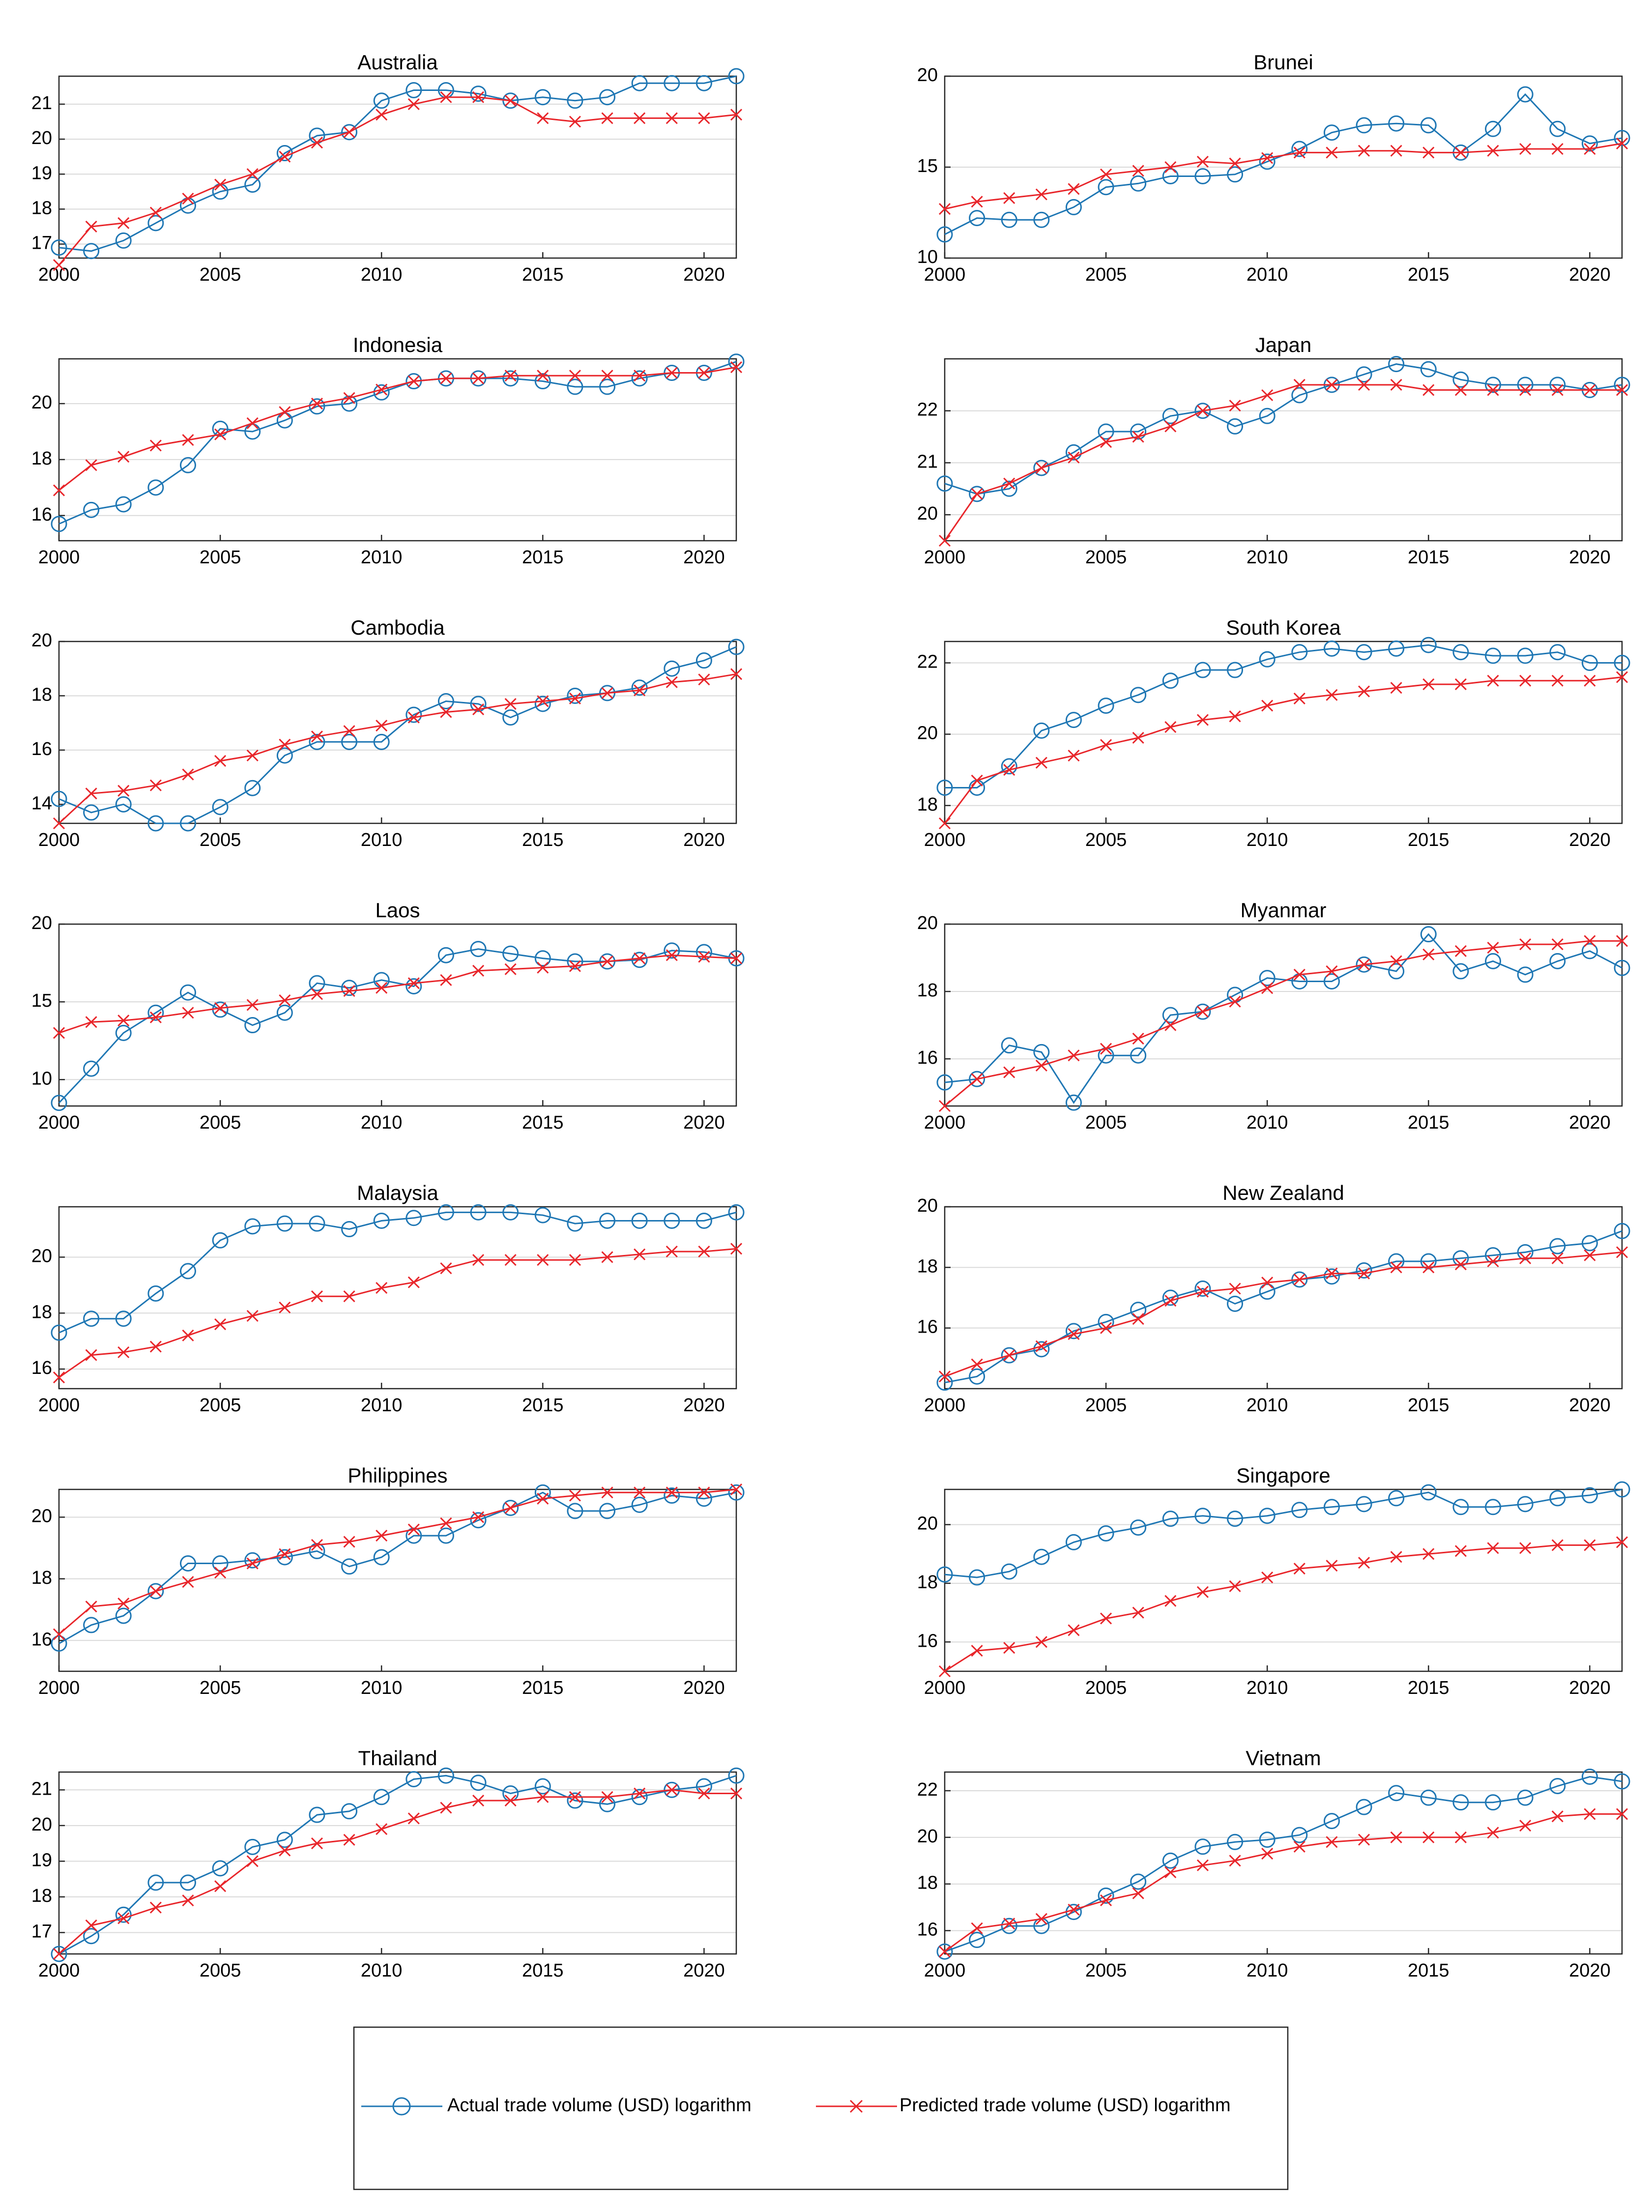 This screenshot has width=1652, height=2212. What do you see at coordinates (599, 2106) in the screenshot?
I see `legend-actual-label: Actual trade volume (USD) logarithm` at bounding box center [599, 2106].